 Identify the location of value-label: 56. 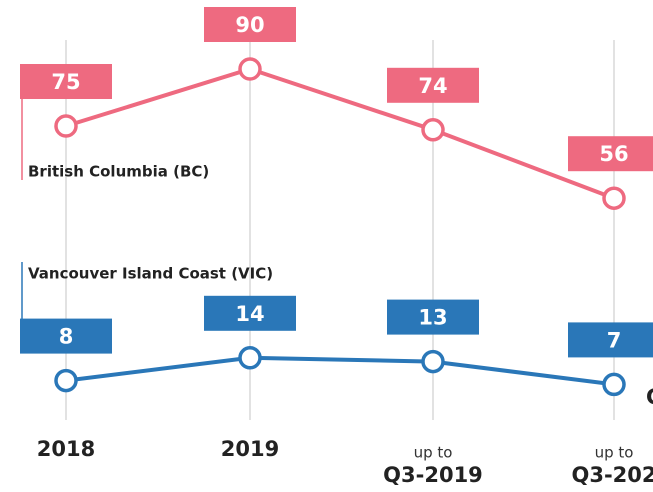
(613, 154).